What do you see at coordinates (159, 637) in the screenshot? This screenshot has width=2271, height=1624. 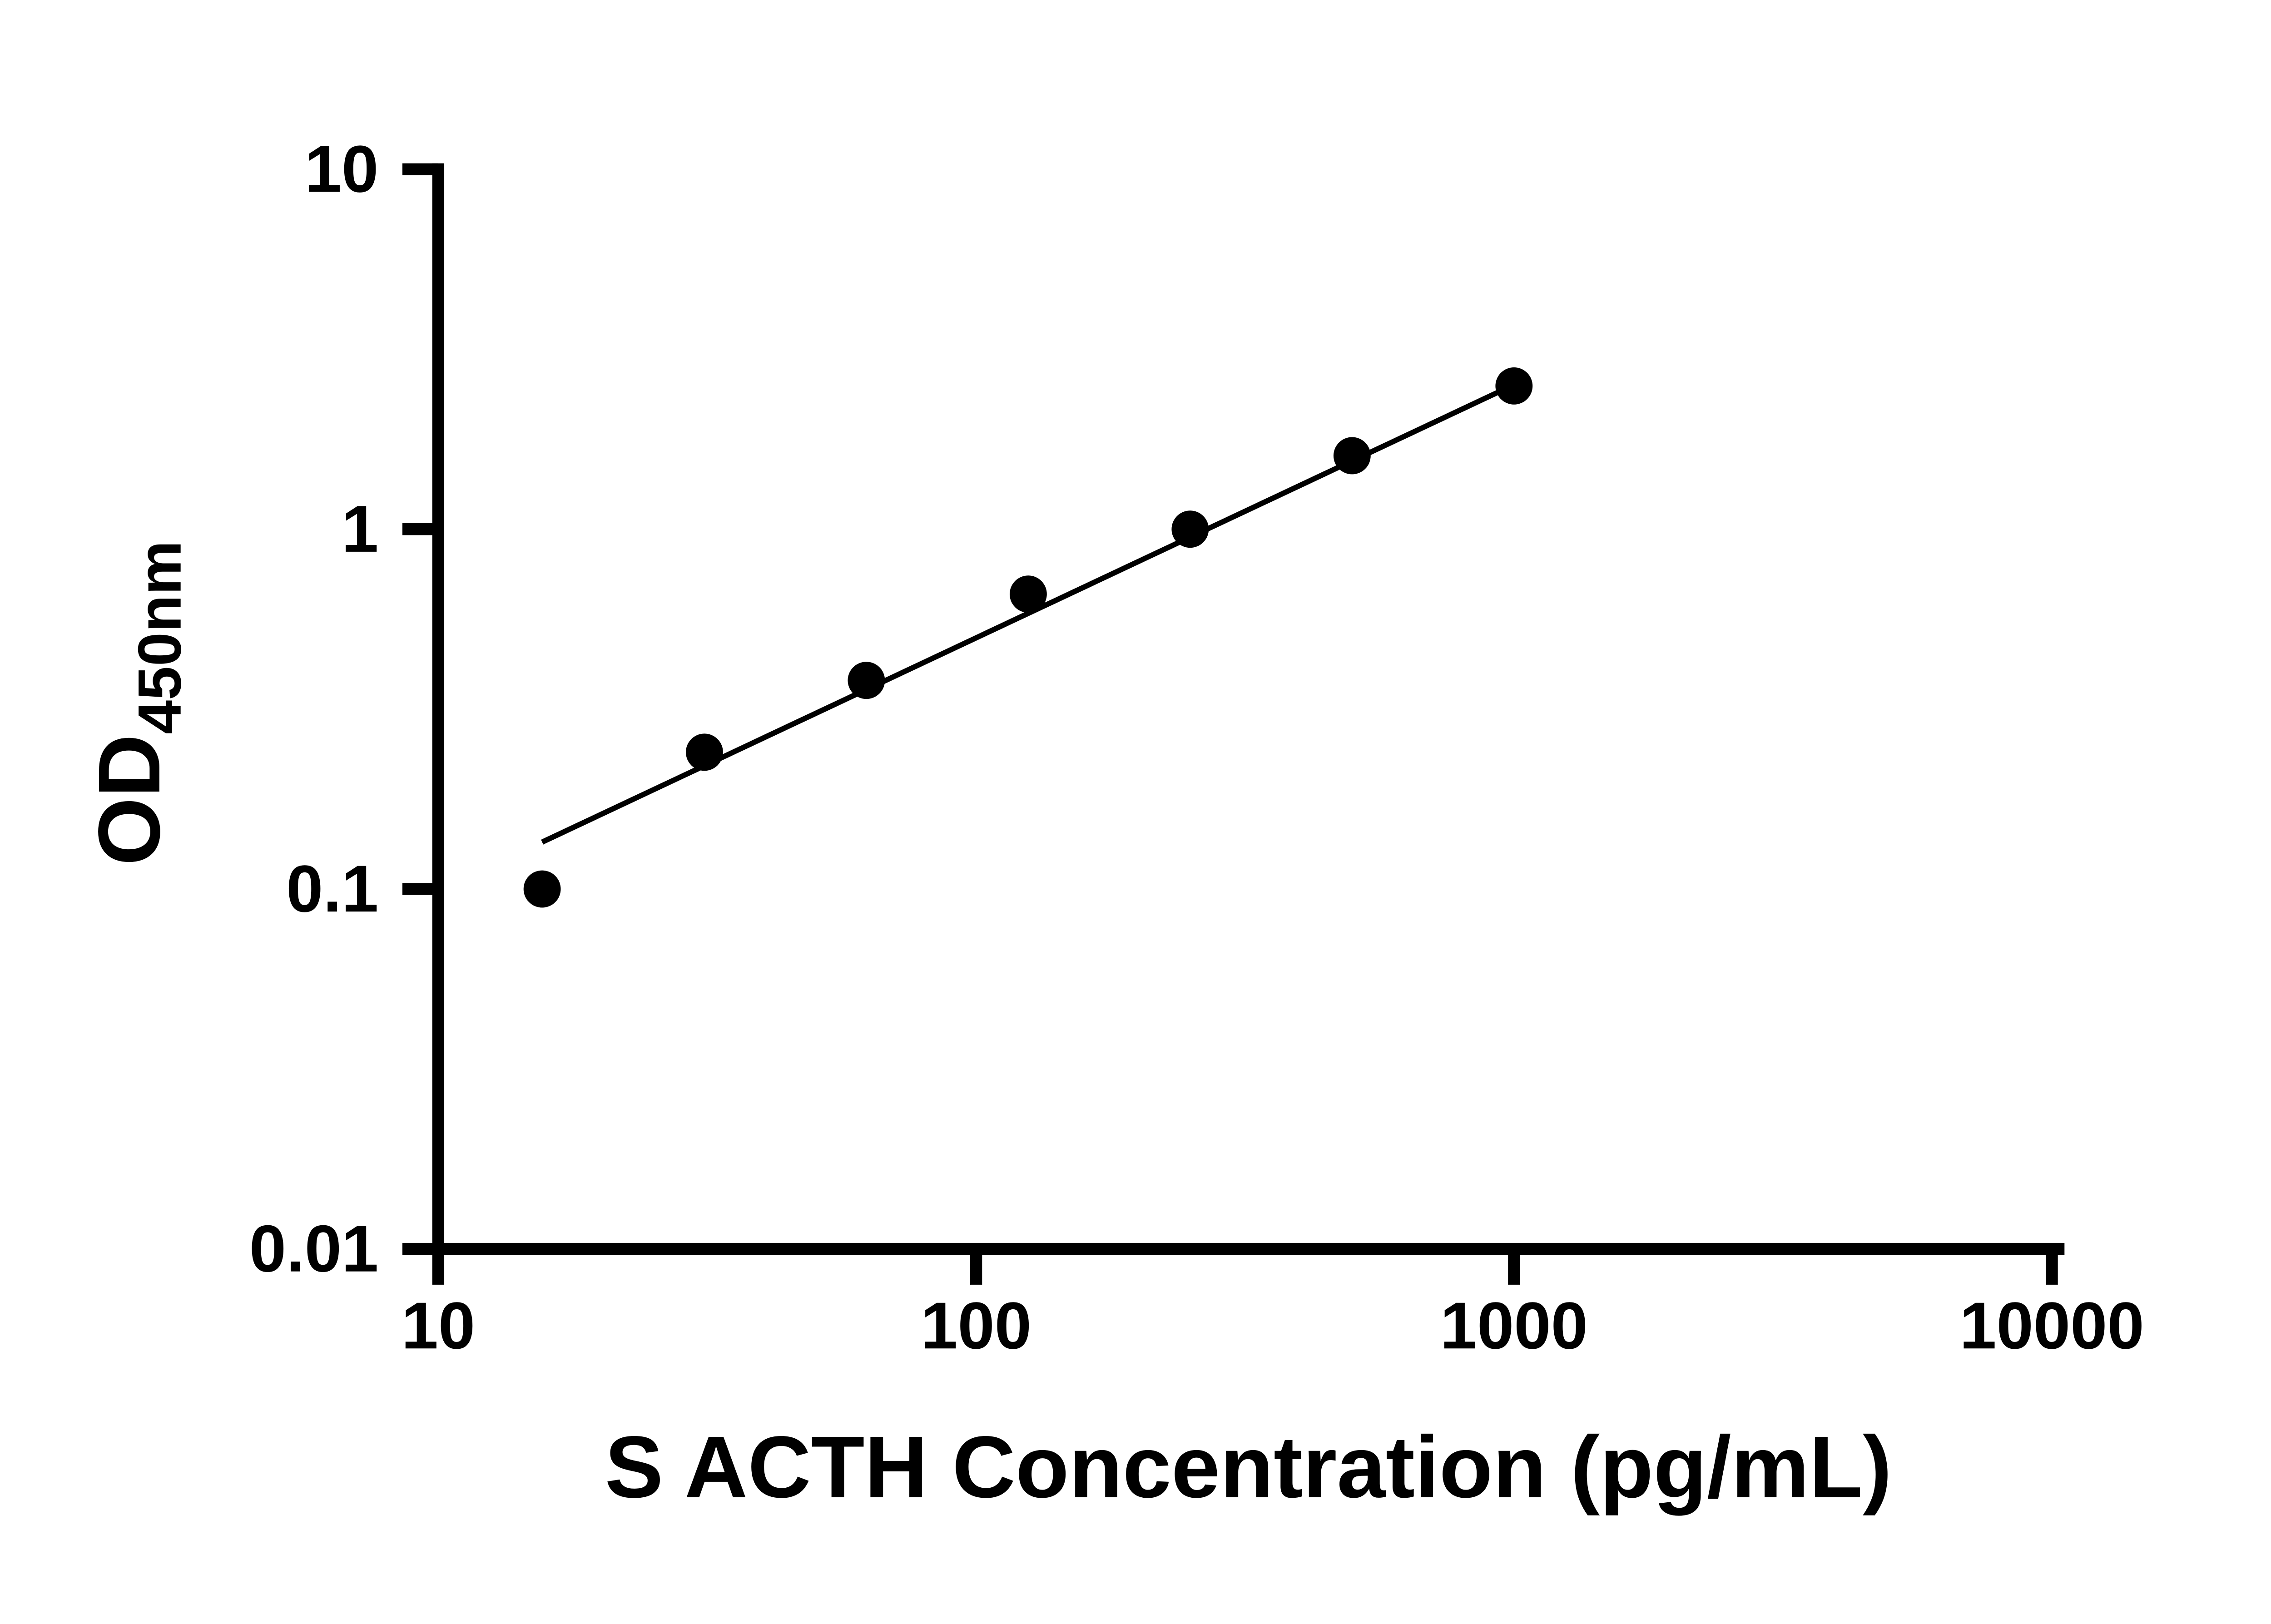 I see `y-axis-title-subscript: 450nm` at bounding box center [159, 637].